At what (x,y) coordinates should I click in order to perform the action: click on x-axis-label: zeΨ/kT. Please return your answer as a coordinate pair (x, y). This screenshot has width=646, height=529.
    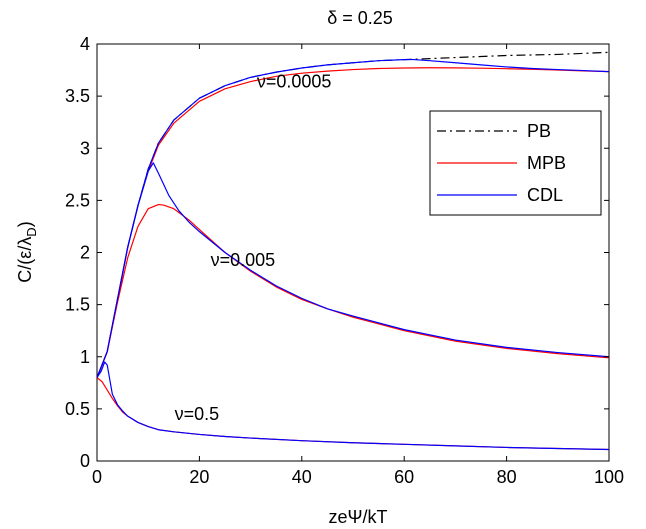
    Looking at the image, I should click on (357, 517).